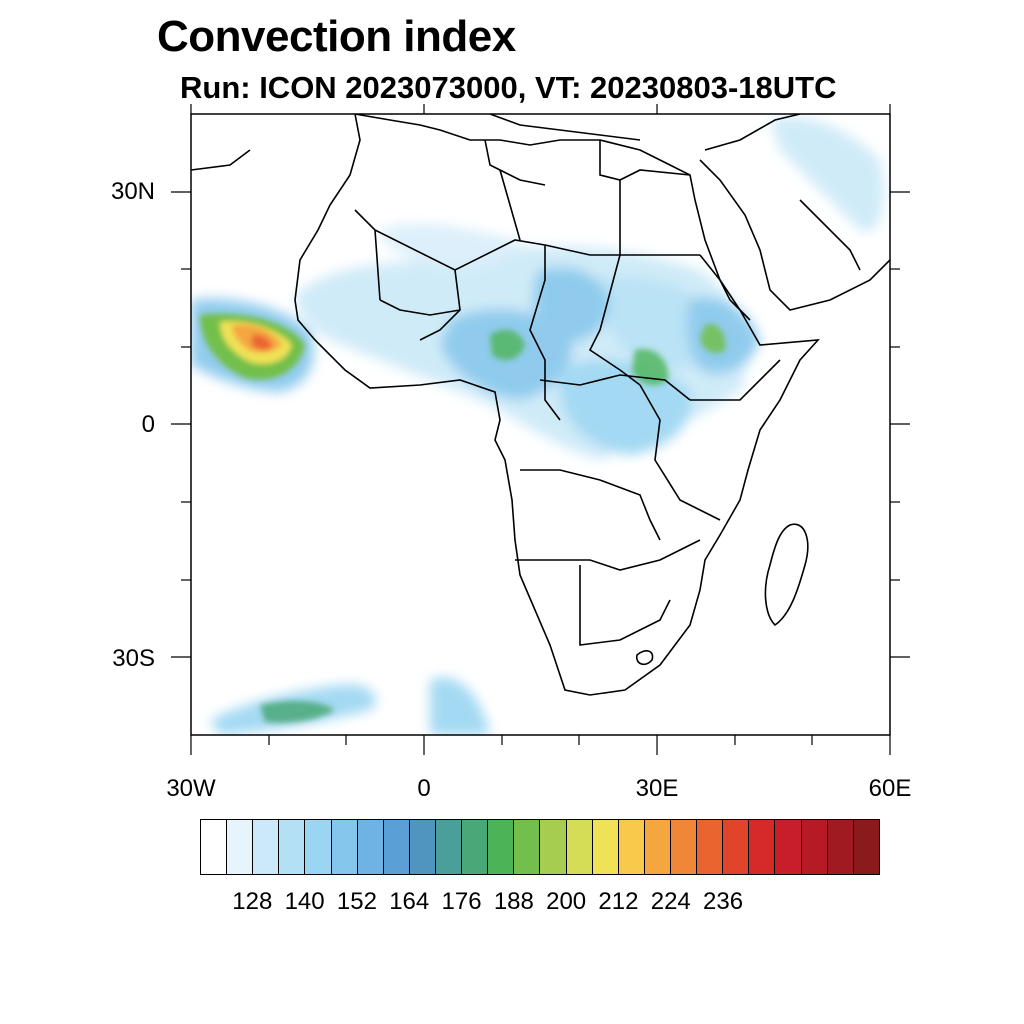  I want to click on colorbar-label: 152, so click(356, 901).